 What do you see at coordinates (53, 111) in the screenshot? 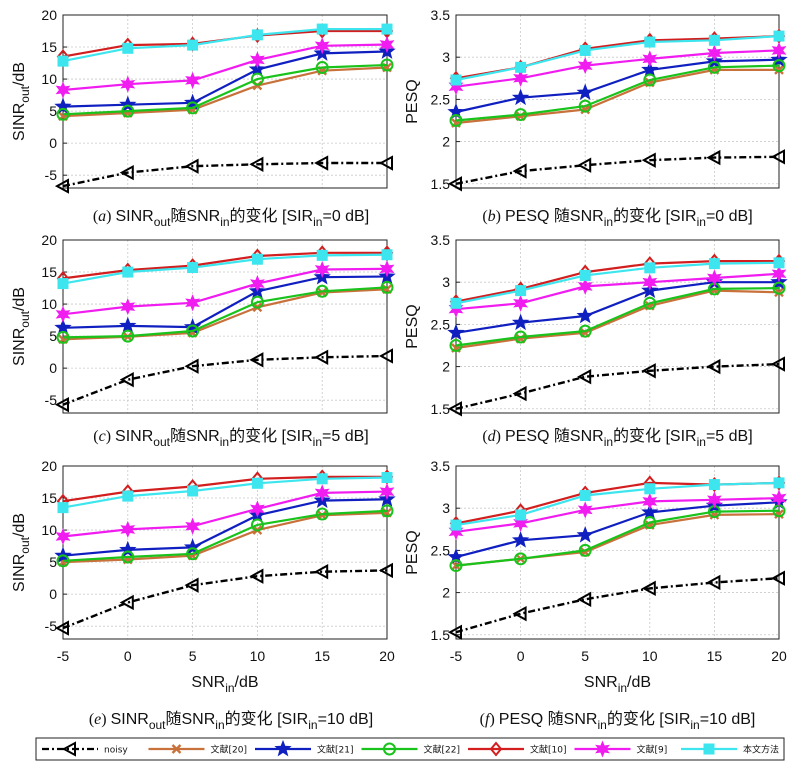
I see `y-tick-label: 5` at bounding box center [53, 111].